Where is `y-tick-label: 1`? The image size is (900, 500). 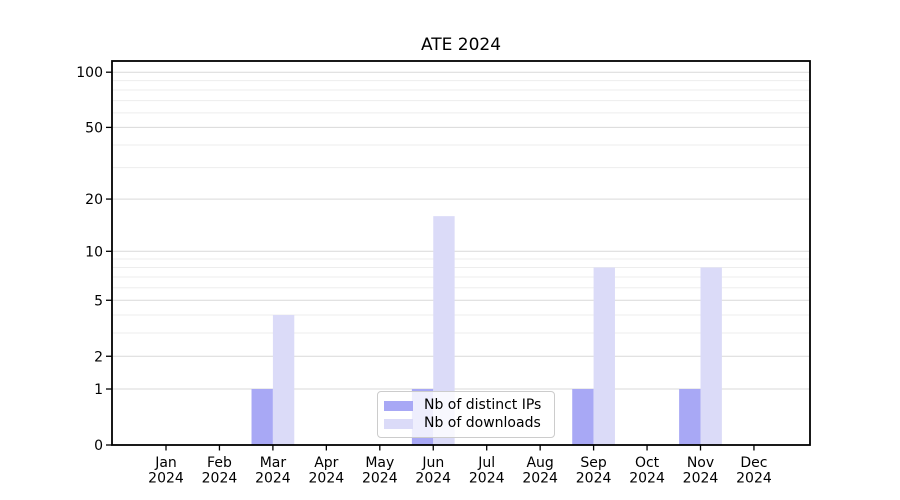 y-tick-label: 1 is located at coordinates (98, 390).